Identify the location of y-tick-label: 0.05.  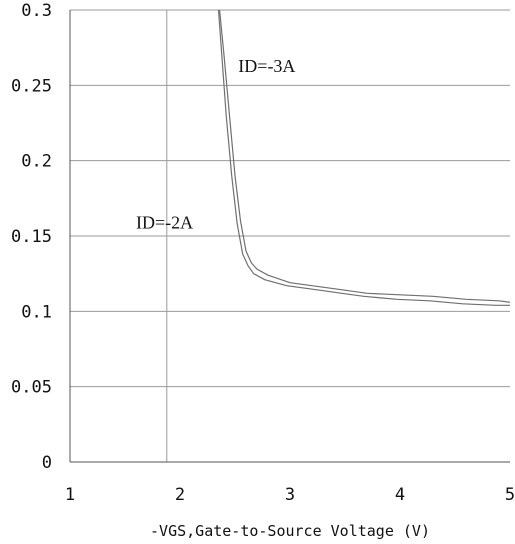
(31, 388).